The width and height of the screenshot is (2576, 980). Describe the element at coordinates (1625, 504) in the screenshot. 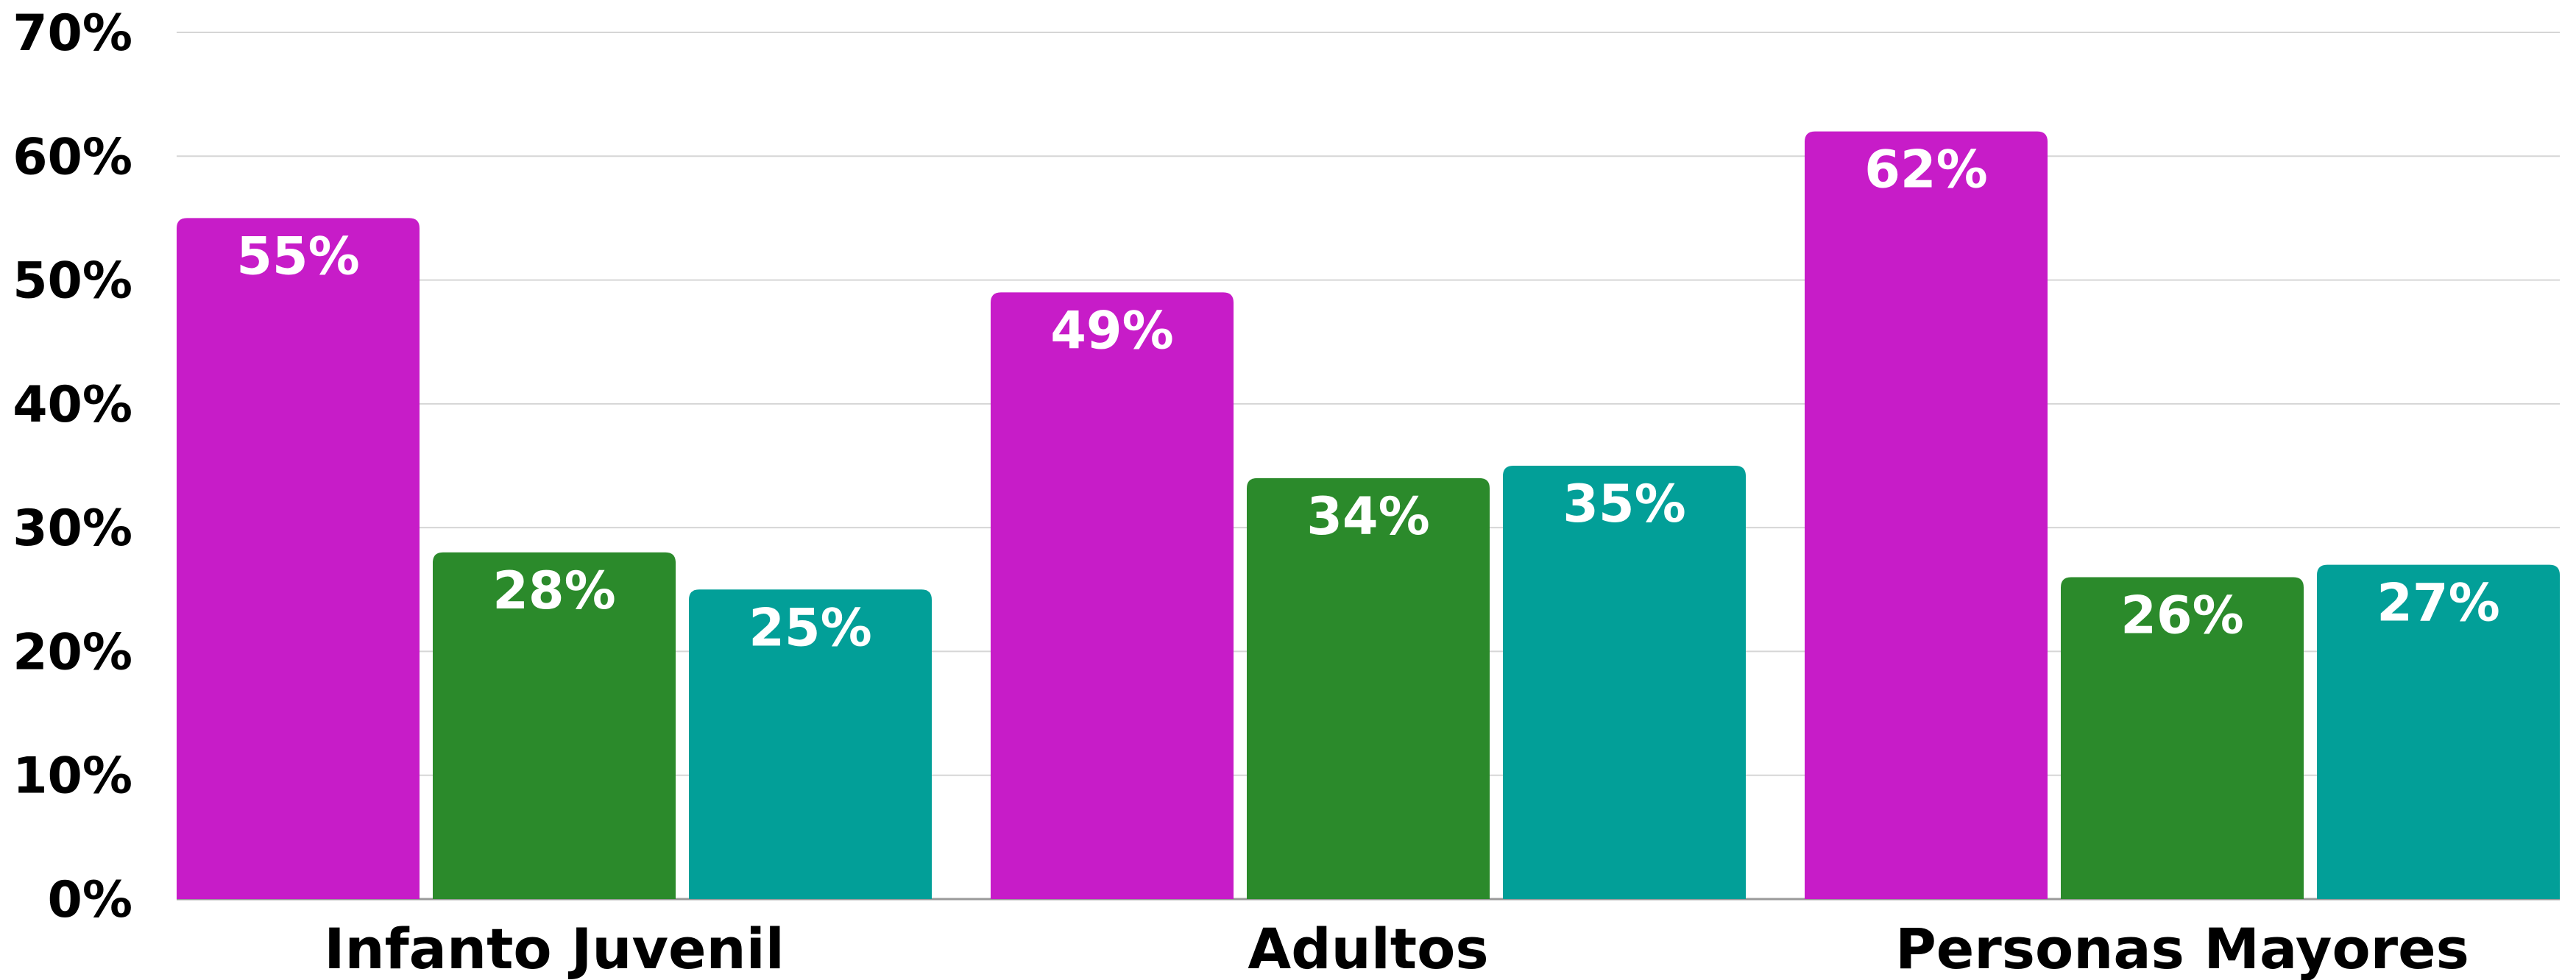

I see `bar-data-label: 35%` at that location.